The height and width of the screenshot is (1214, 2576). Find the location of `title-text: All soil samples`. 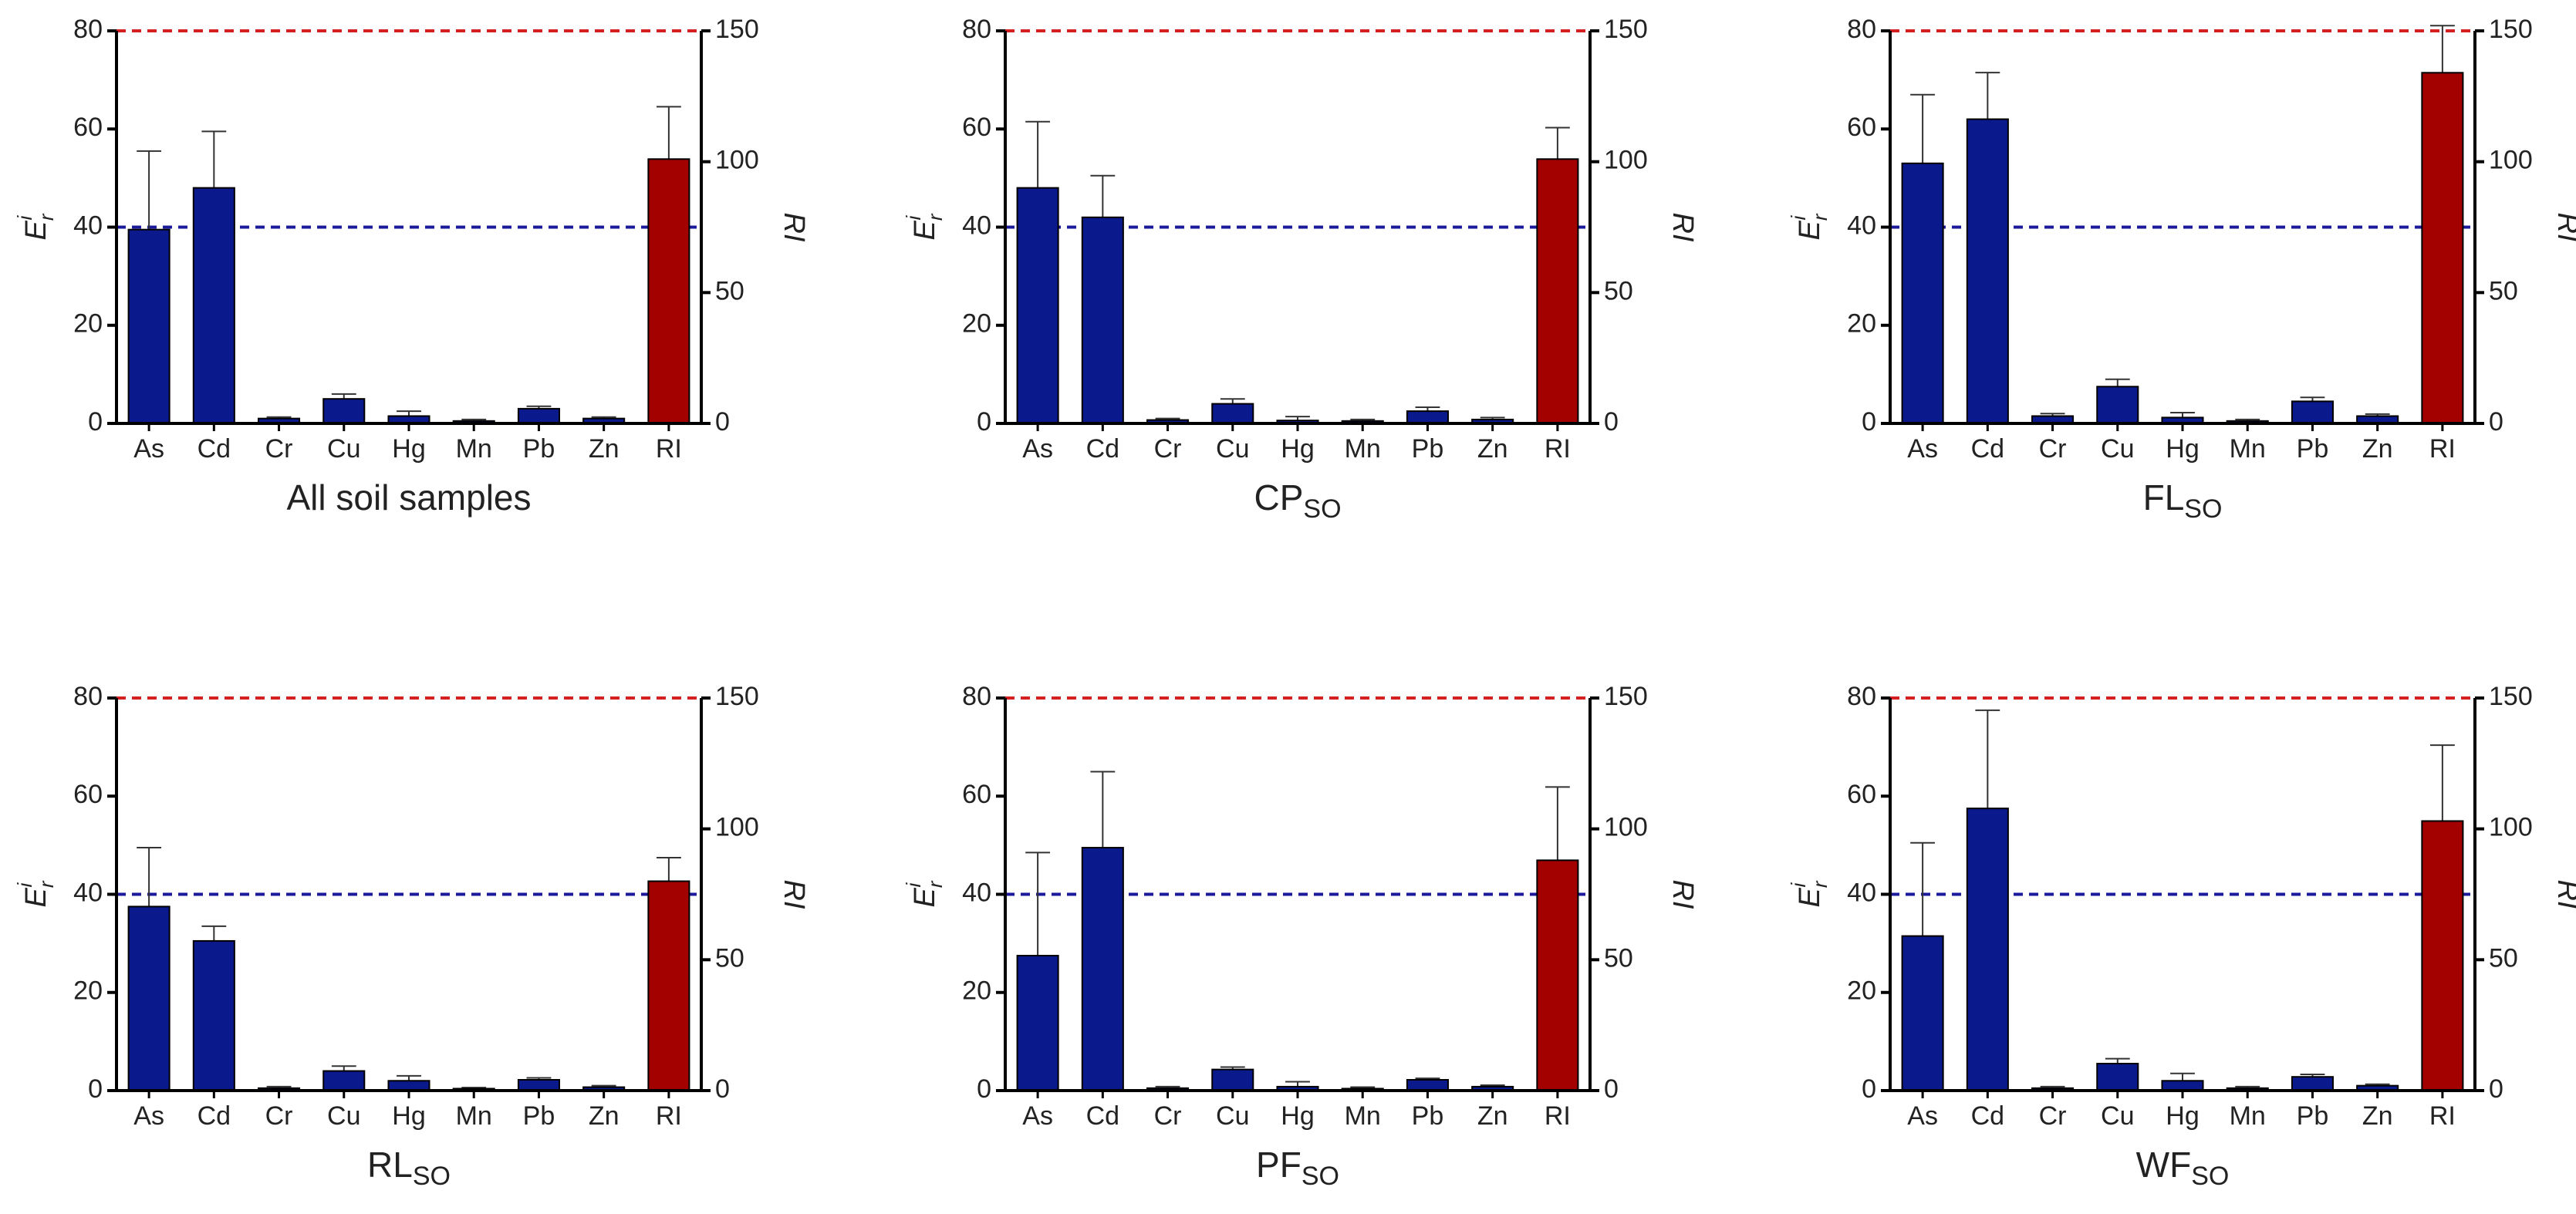

title-text: All soil samples is located at coordinates (409, 498).